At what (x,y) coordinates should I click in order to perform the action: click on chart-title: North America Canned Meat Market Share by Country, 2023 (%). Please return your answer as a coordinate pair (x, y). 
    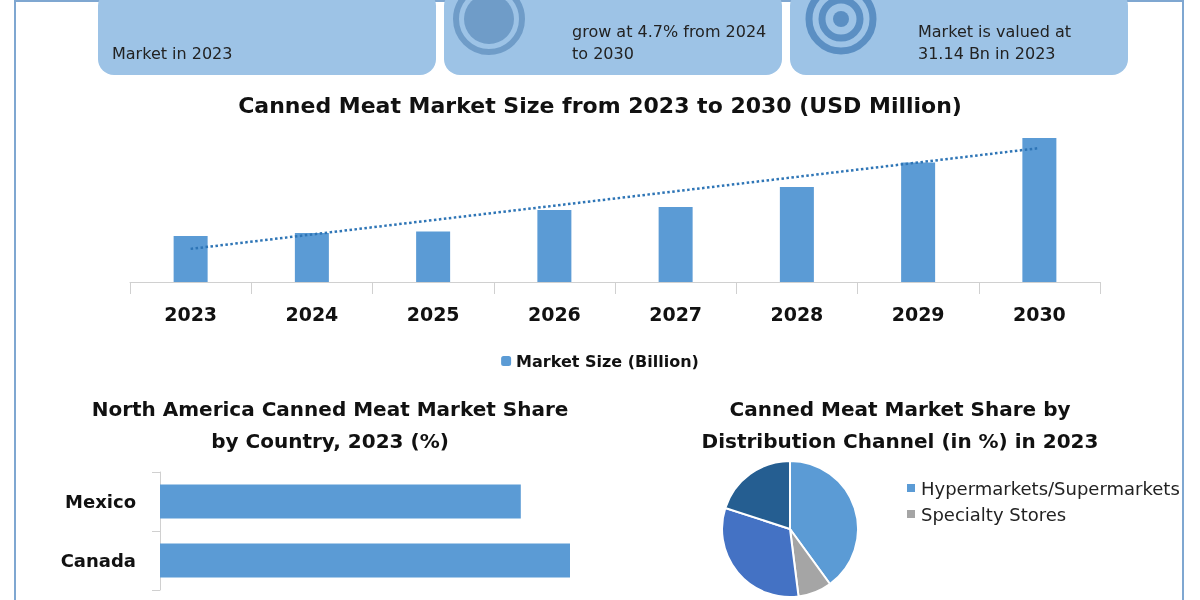
    Looking at the image, I should click on (330, 425).